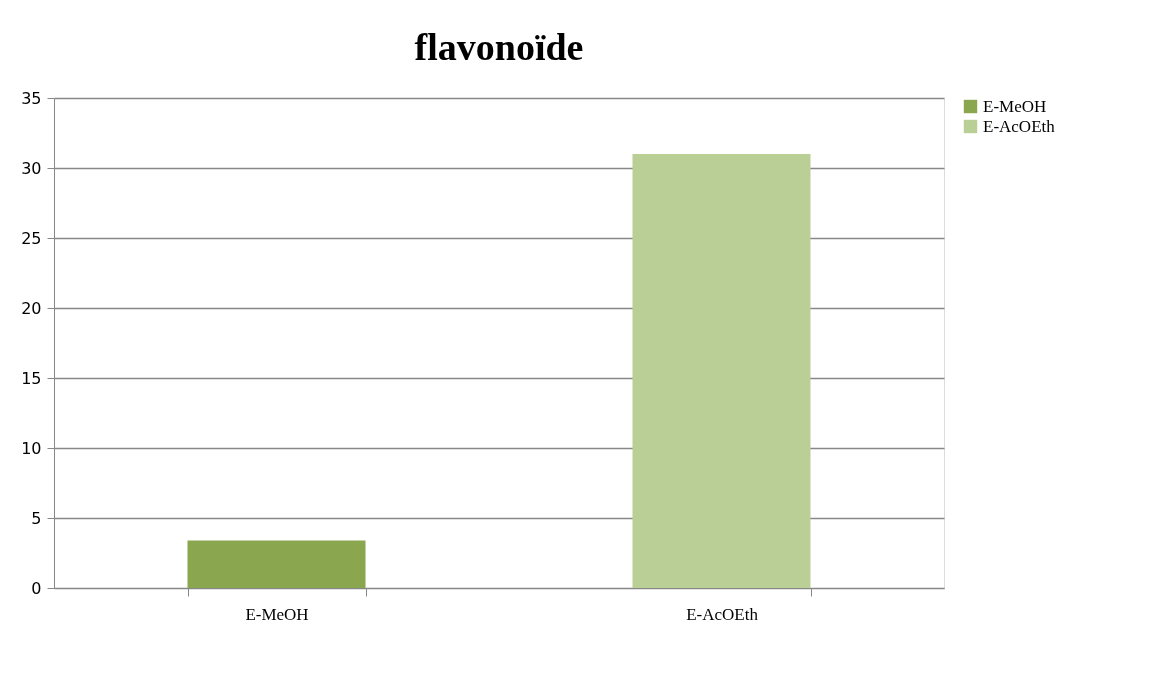 The height and width of the screenshot is (680, 1150). Describe the element at coordinates (36, 588) in the screenshot. I see `y-tick-label: 0` at that location.